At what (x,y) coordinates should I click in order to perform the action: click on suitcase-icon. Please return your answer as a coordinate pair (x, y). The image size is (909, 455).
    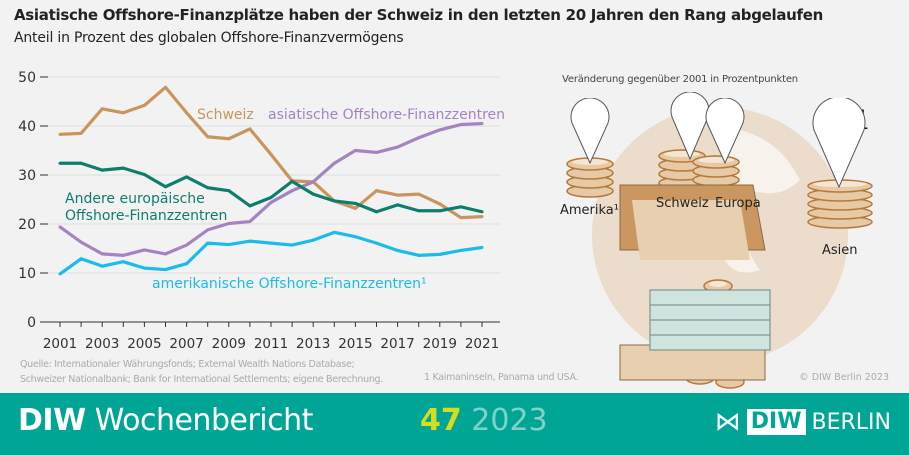
    Looking at the image, I should click on (695, 282).